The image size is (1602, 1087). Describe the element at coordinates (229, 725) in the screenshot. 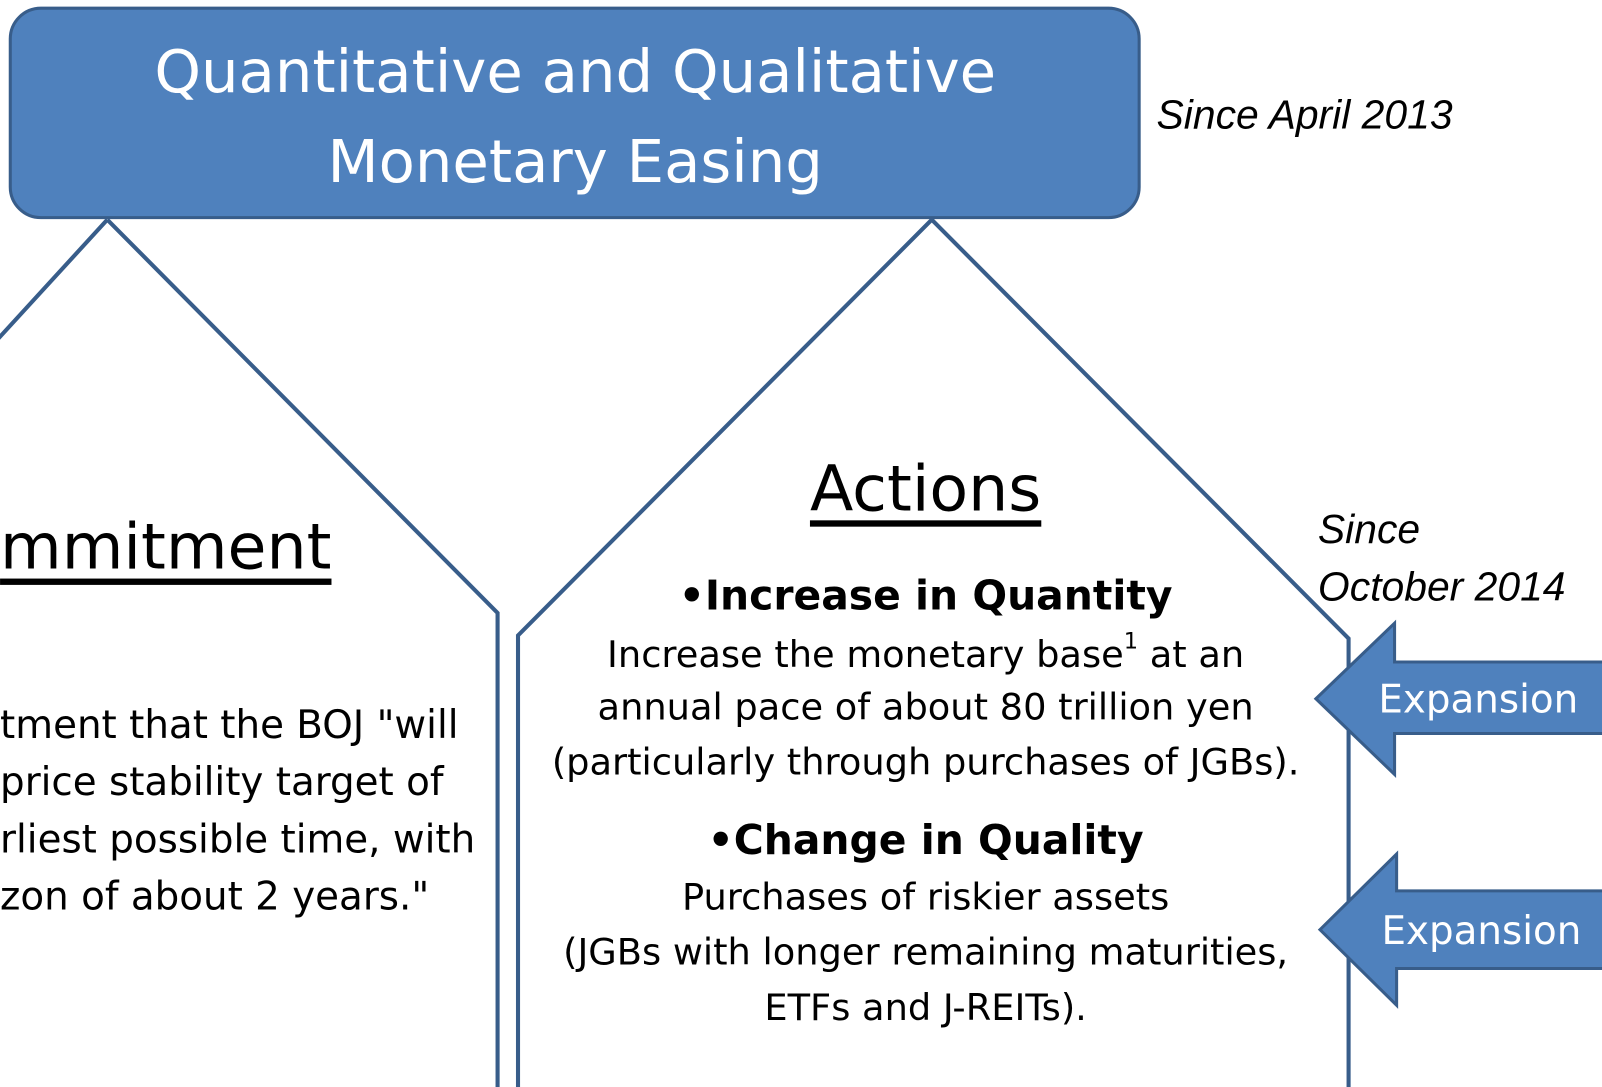

I see `panel-text: tment that the BOJ "will` at that location.